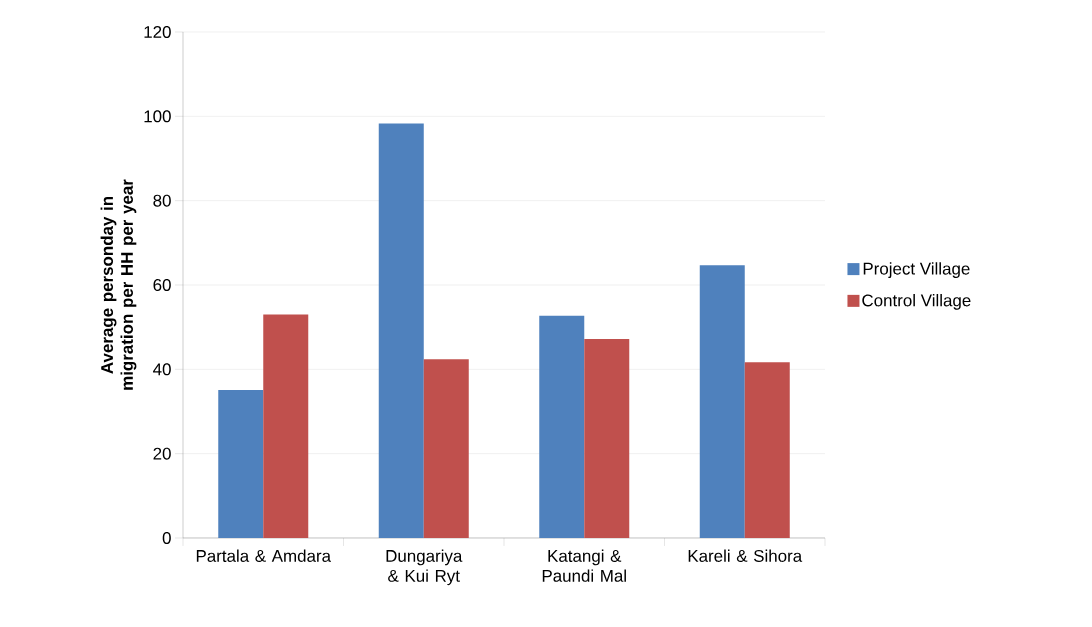  What do you see at coordinates (424, 567) in the screenshot?
I see `x-tick-label: Dungariya & Kui Ryt` at bounding box center [424, 567].